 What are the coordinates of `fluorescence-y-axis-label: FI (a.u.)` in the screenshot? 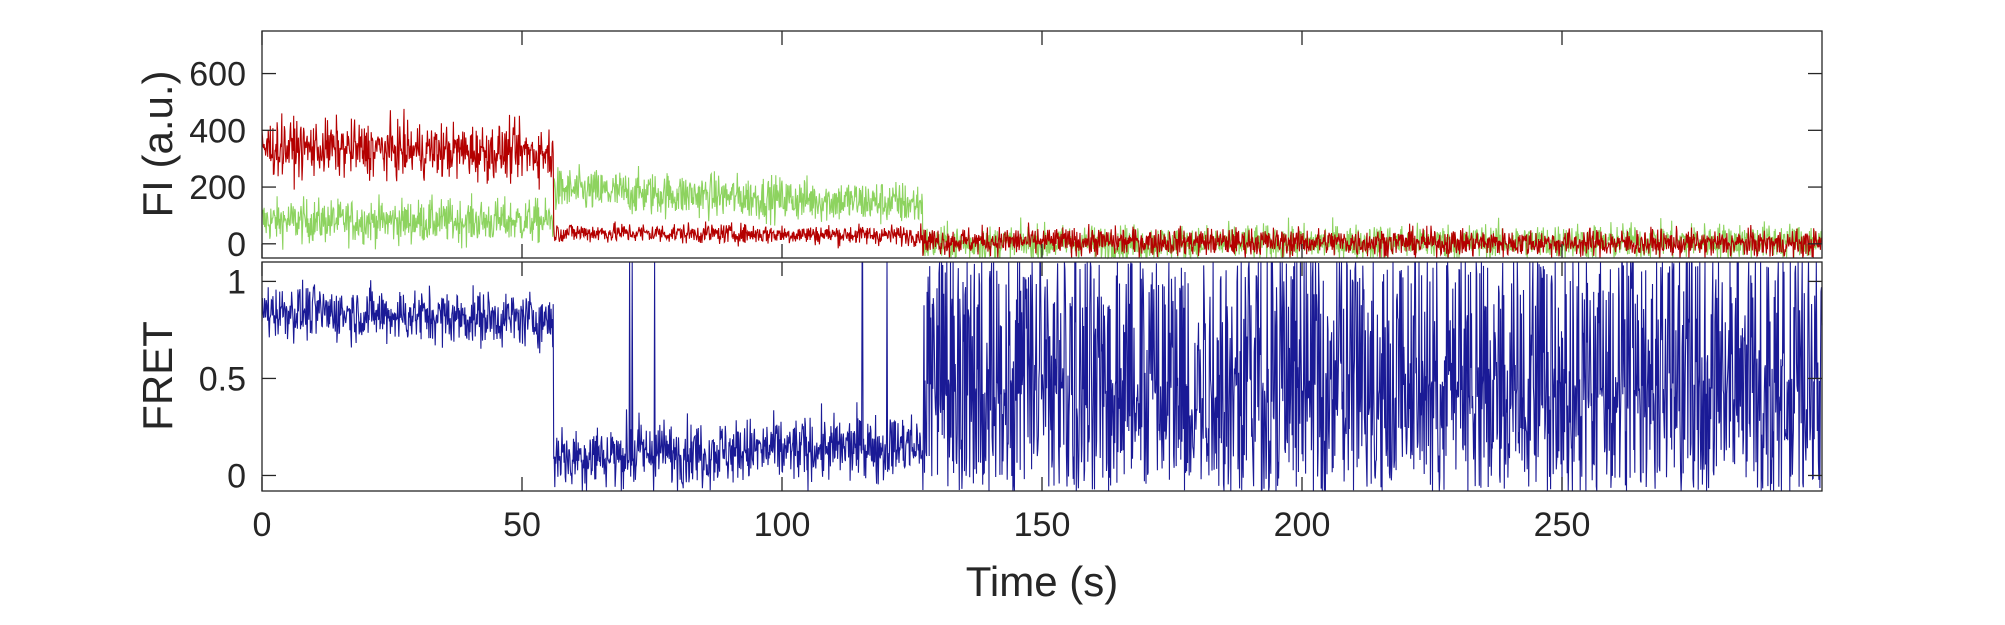 It's located at (157, 143).